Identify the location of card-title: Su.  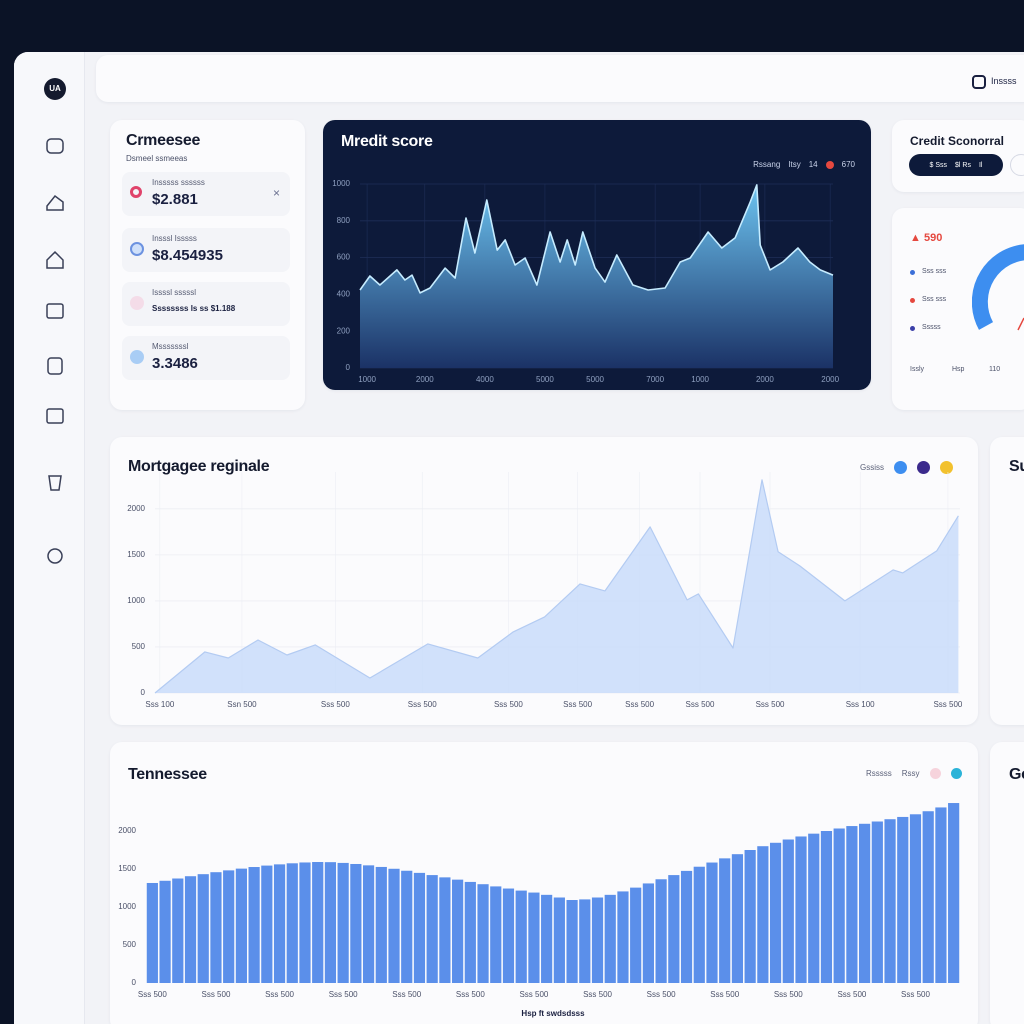
(1016, 466).